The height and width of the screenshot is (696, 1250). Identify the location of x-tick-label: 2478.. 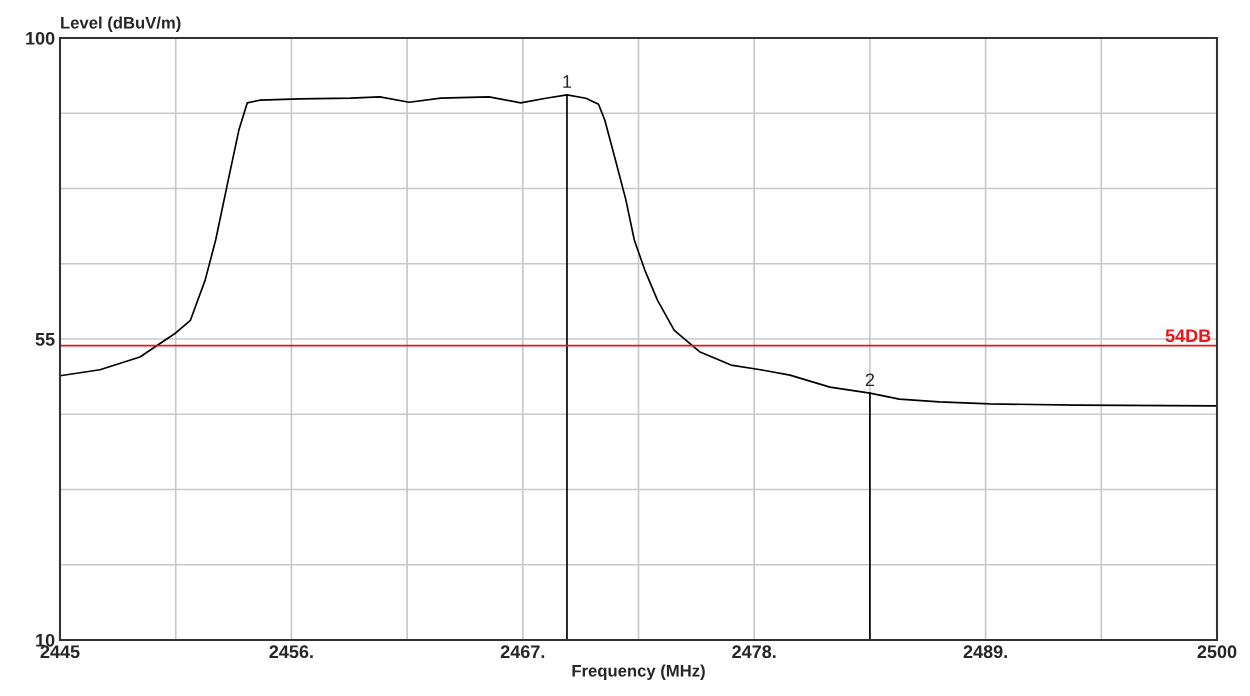
(754, 652).